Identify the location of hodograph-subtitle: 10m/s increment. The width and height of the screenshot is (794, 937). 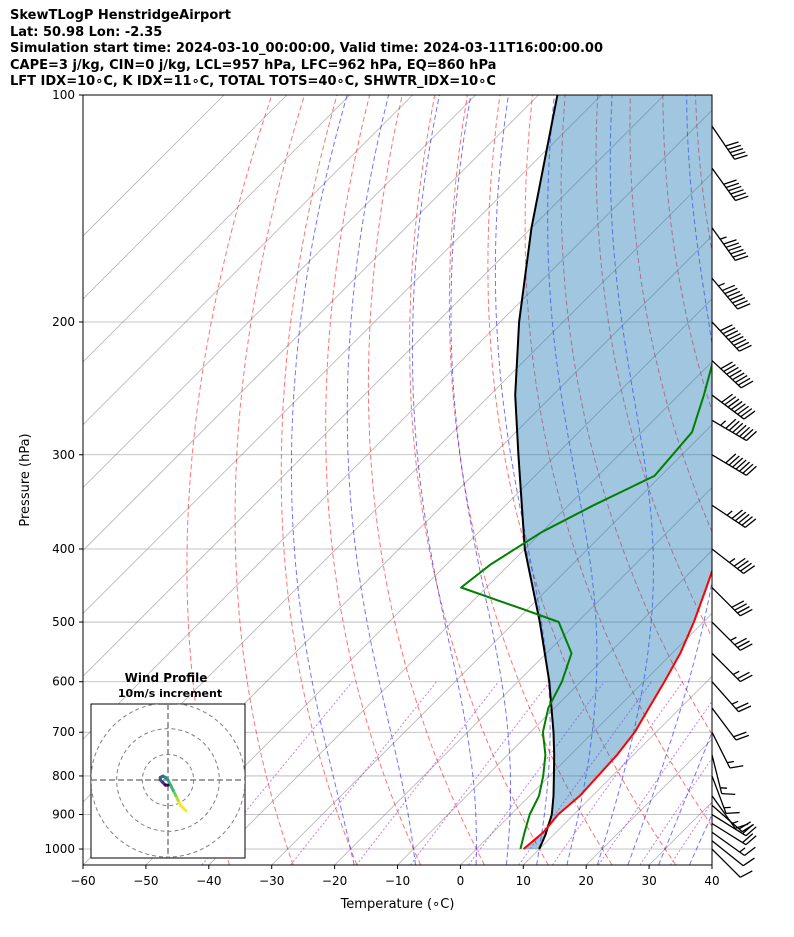
(170, 693).